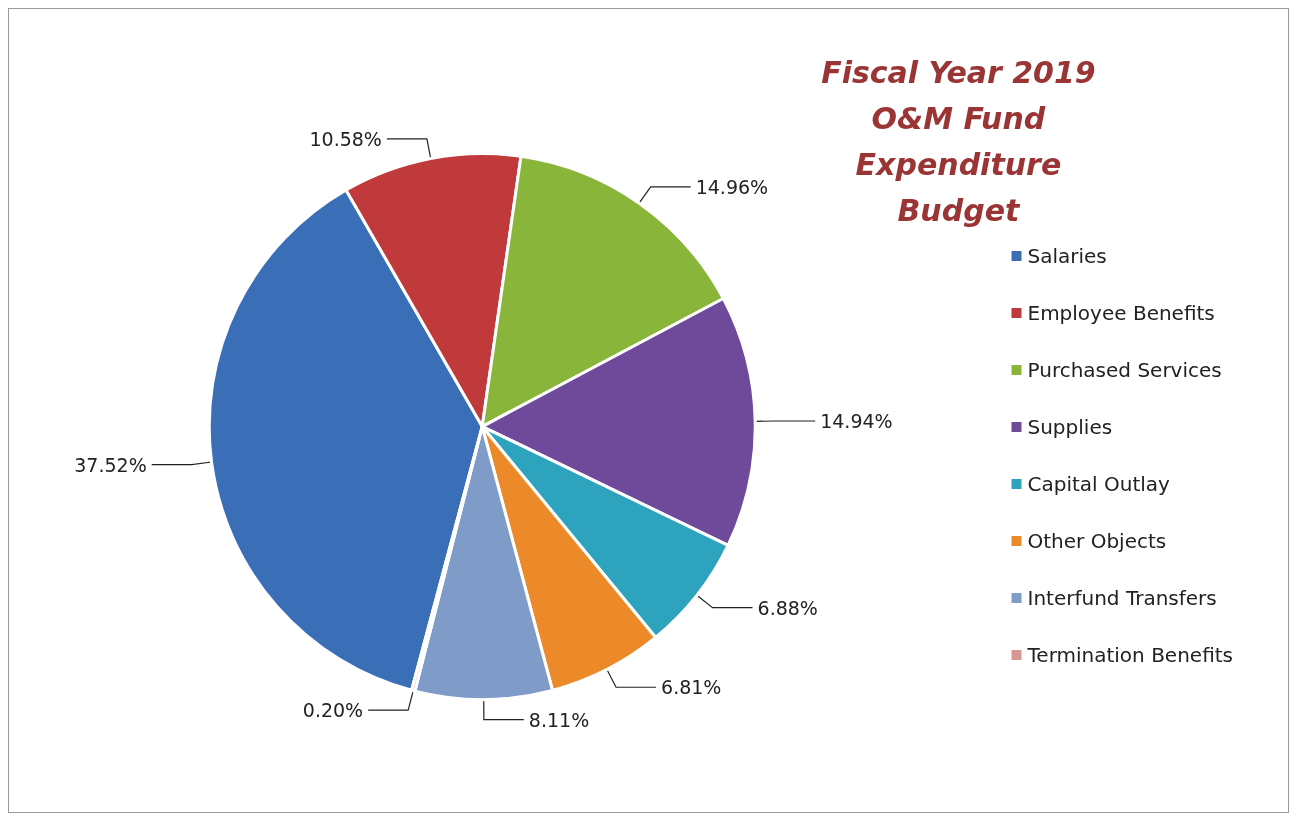  I want to click on legend-label: Termination Benefits, so click(1129, 655).